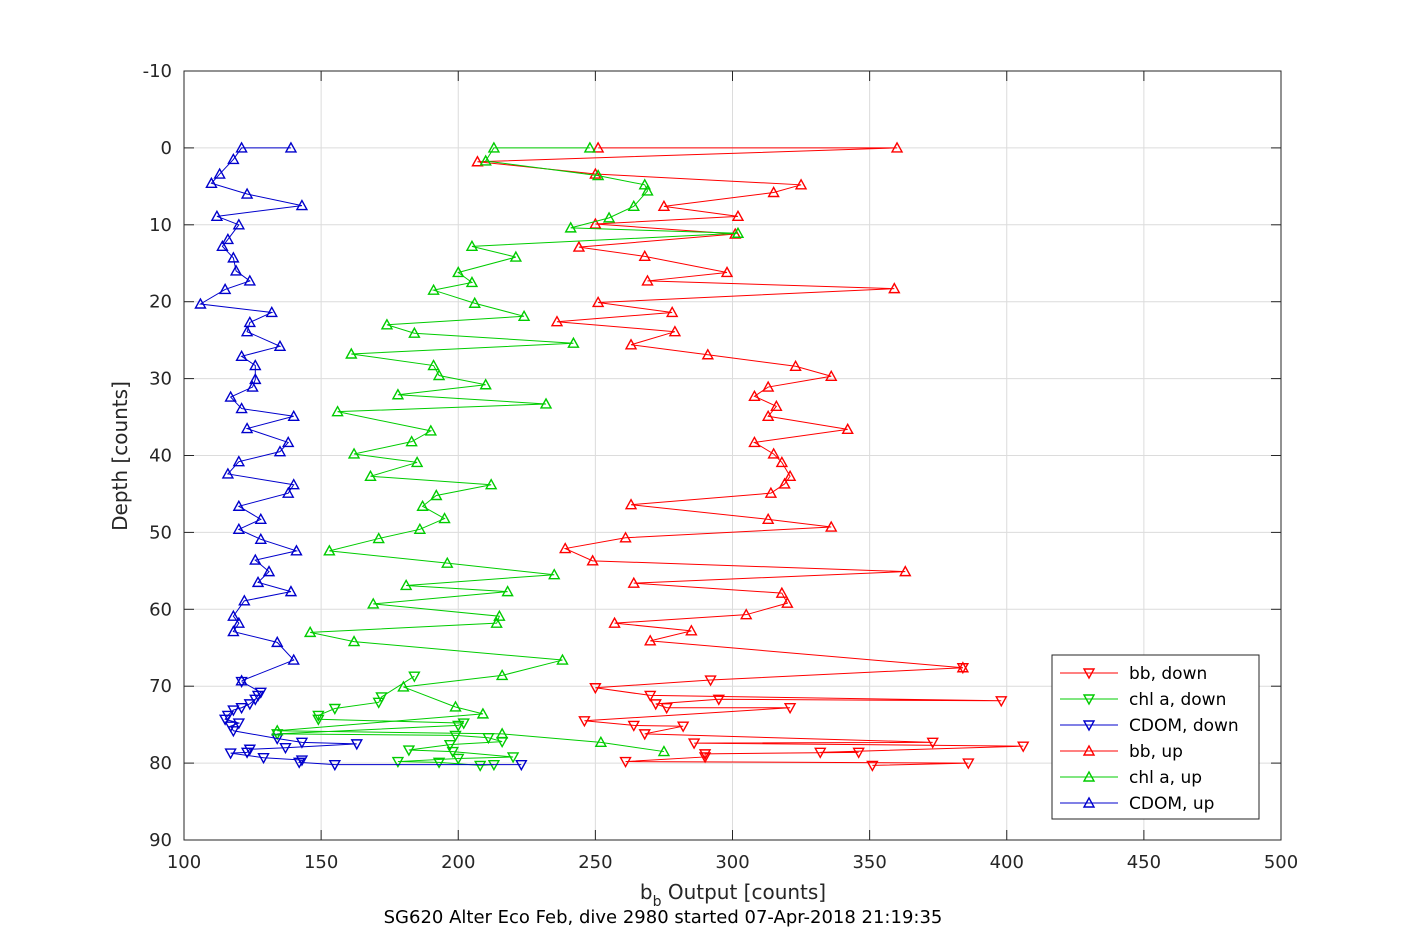 Image resolution: width=1417 pixels, height=945 pixels. Describe the element at coordinates (1144, 862) in the screenshot. I see `x-tick-label: 450` at that location.